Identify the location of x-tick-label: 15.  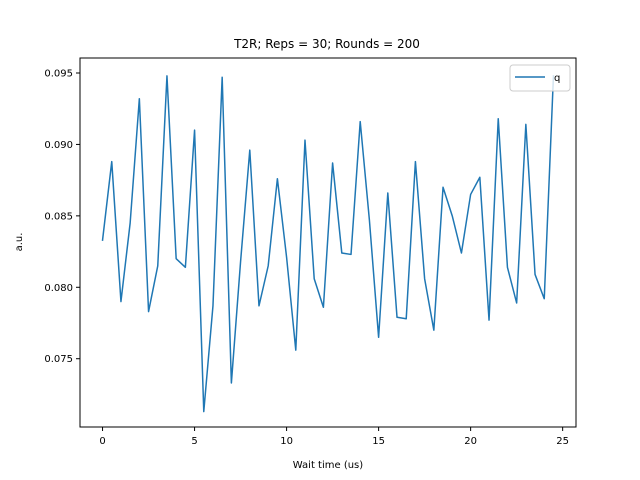
(378, 441).